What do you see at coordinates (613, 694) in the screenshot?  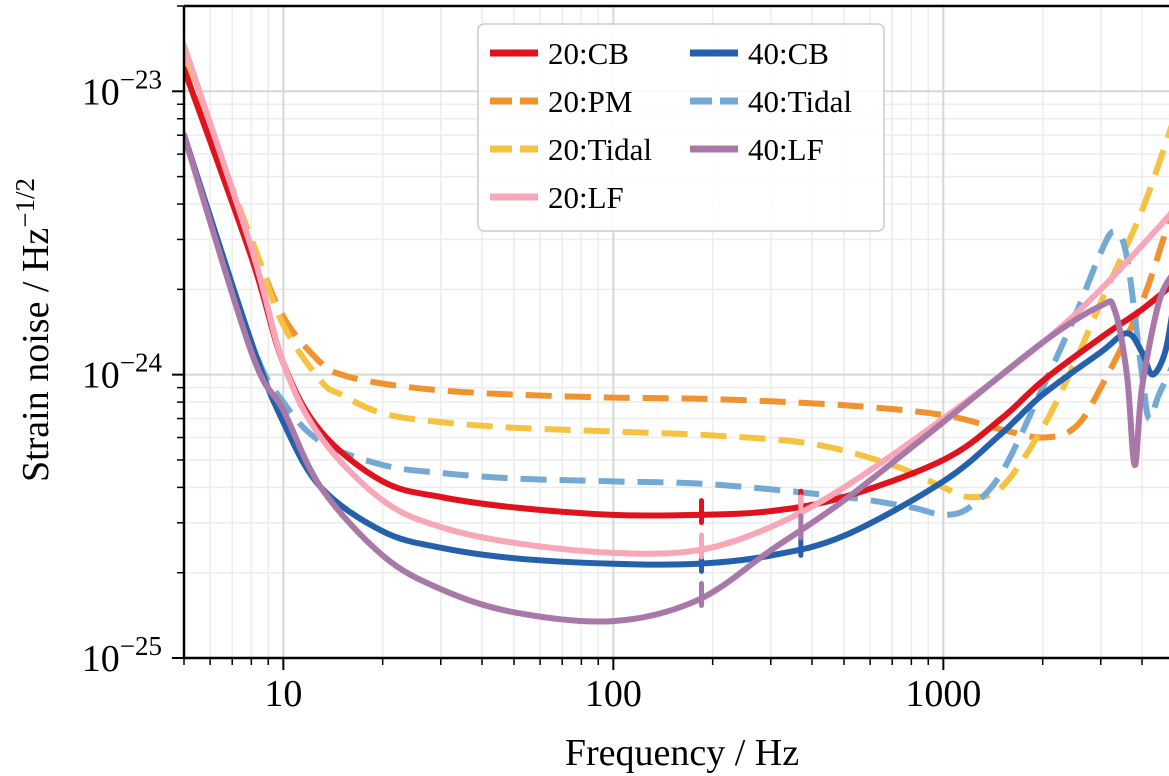 I see `x-tick-label: 100` at bounding box center [613, 694].